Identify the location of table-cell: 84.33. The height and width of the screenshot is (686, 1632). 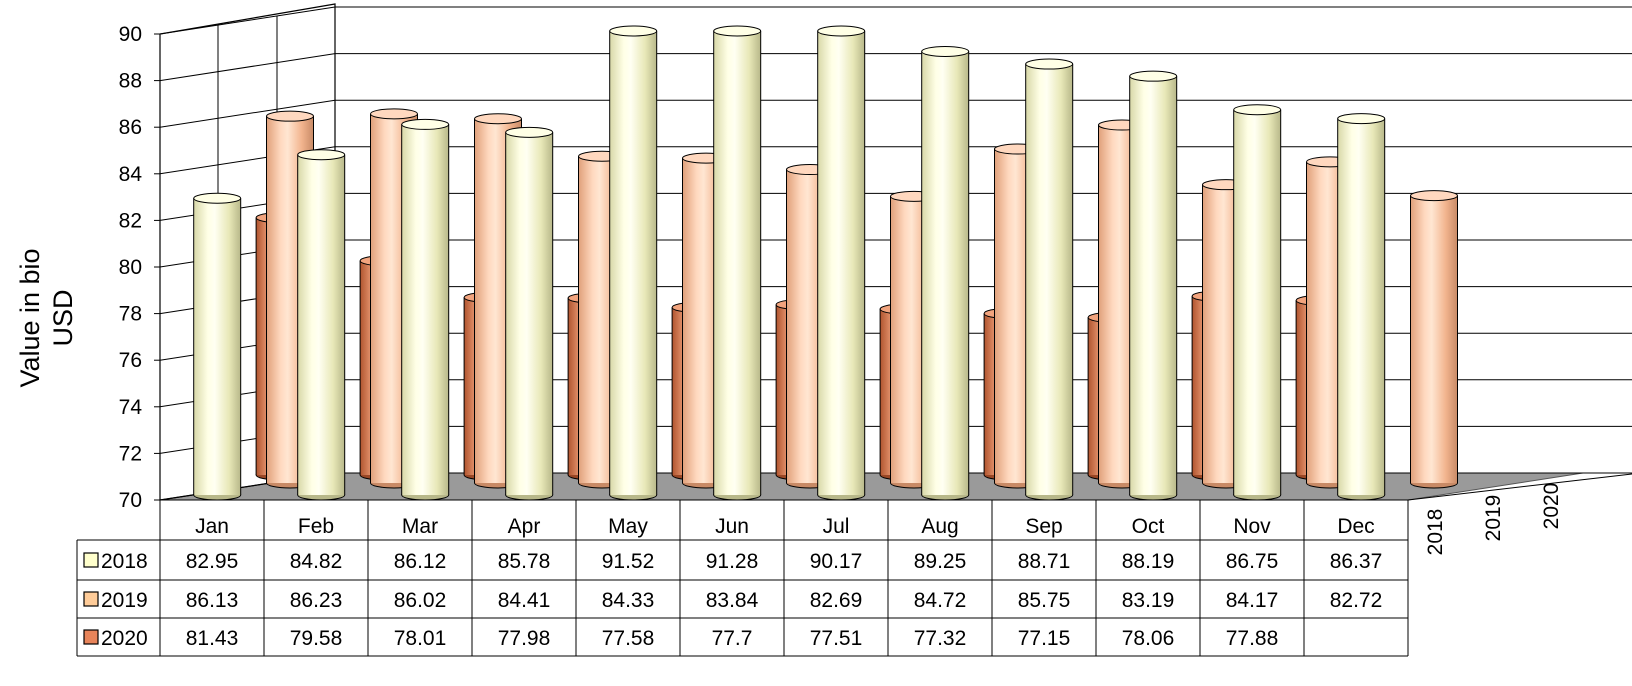
(628, 600).